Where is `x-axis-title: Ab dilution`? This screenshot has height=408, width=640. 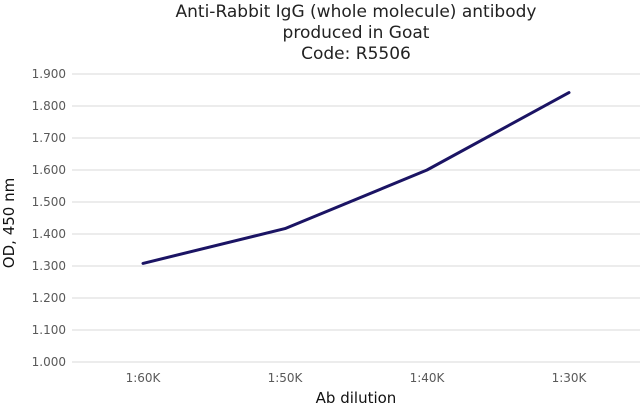 x-axis-title: Ab dilution is located at coordinates (356, 398).